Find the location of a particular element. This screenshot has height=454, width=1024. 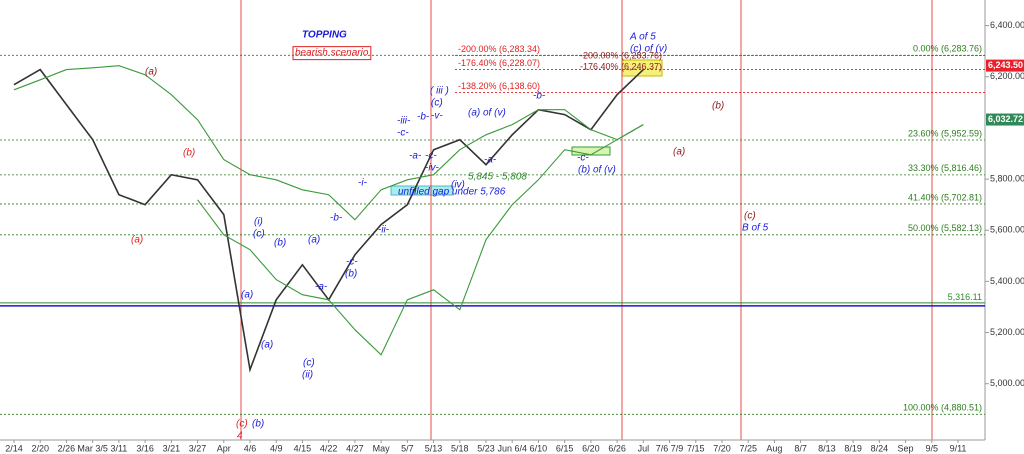

x-tick-label: Apr is located at coordinates (224, 448).